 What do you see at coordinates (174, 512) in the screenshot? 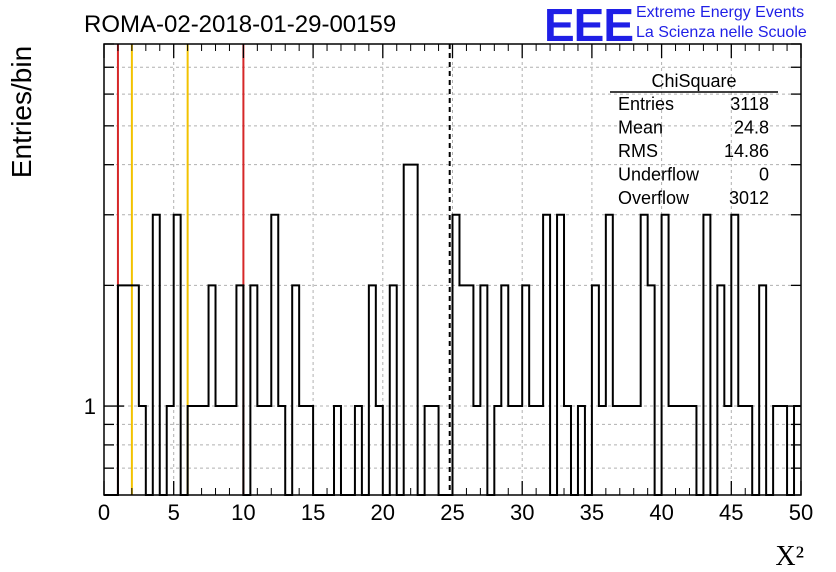
I see `x-tick-label: 5` at bounding box center [174, 512].